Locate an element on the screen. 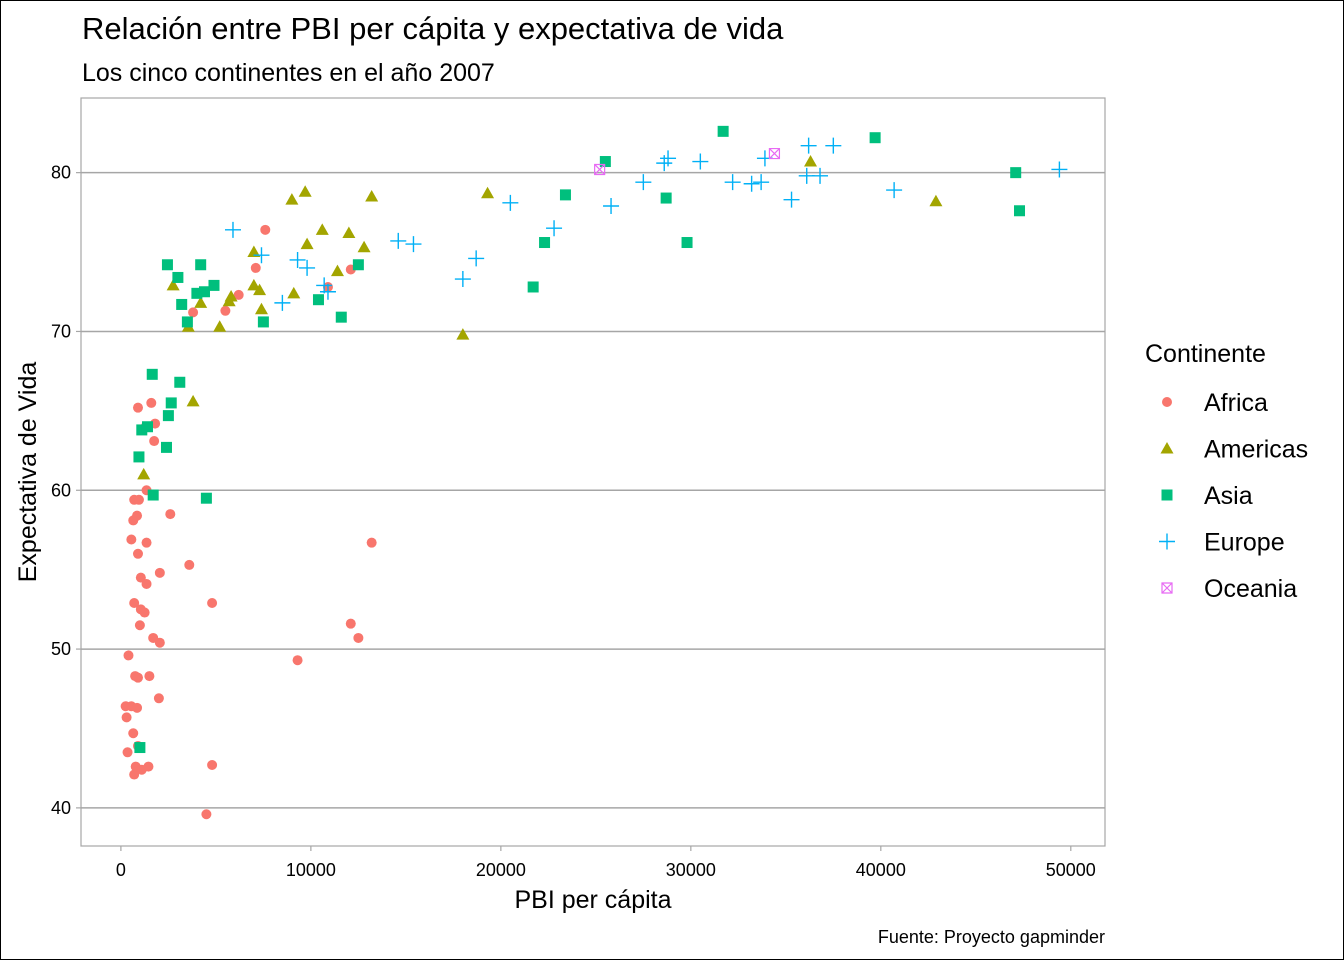  y-tick-label: 70 is located at coordinates (61, 331).